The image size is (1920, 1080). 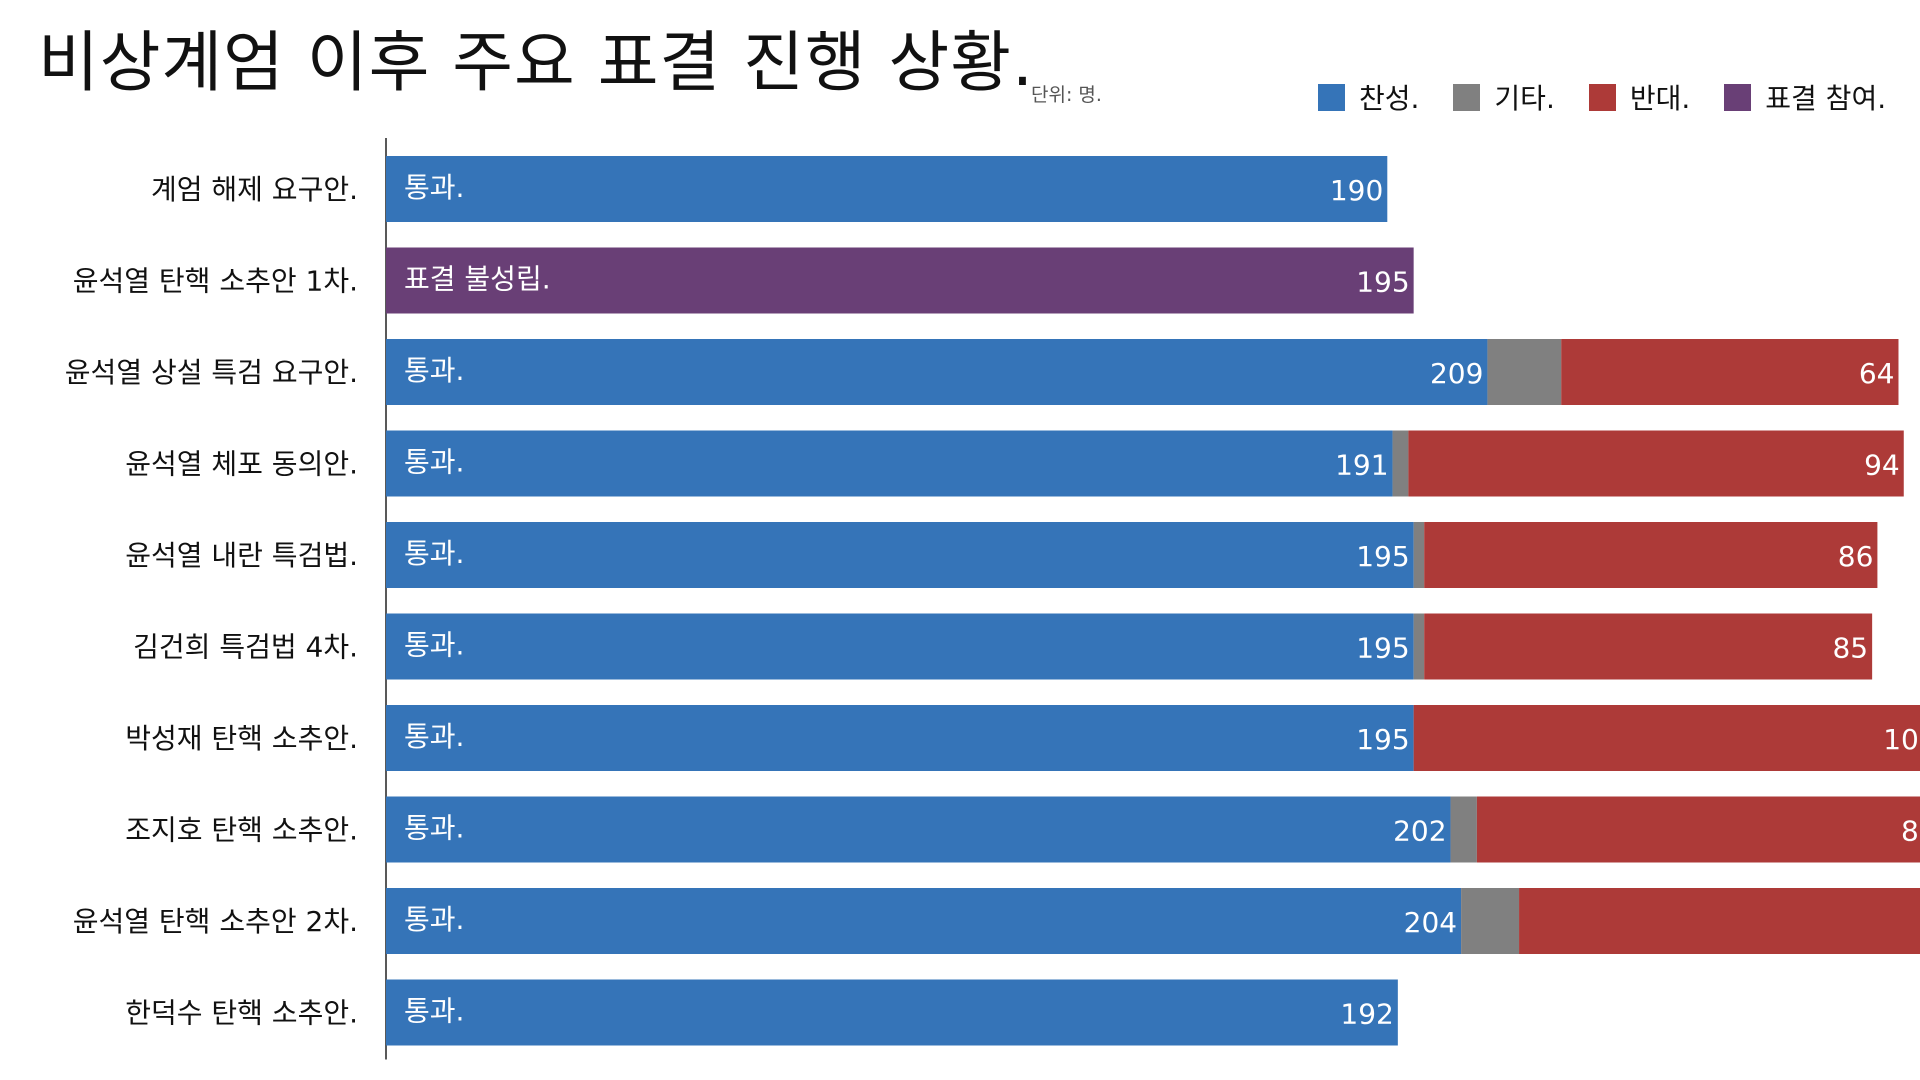 What do you see at coordinates (1430, 922) in the screenshot?
I see `data-label-yes: 204` at bounding box center [1430, 922].